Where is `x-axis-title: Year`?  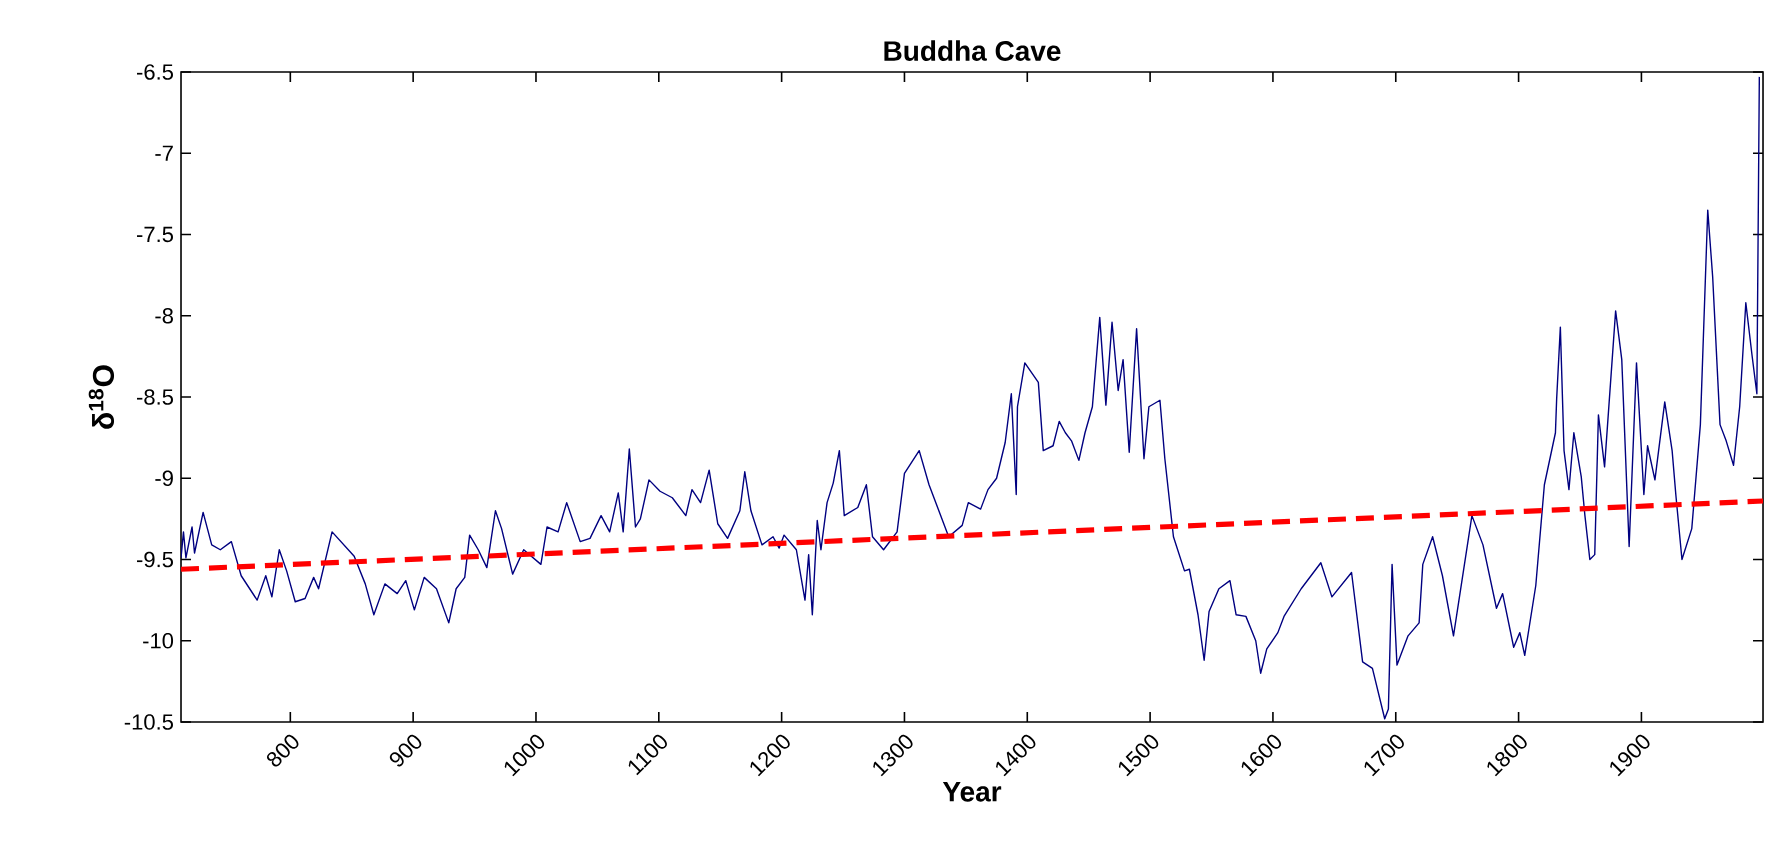
x-axis-title: Year is located at coordinates (972, 792).